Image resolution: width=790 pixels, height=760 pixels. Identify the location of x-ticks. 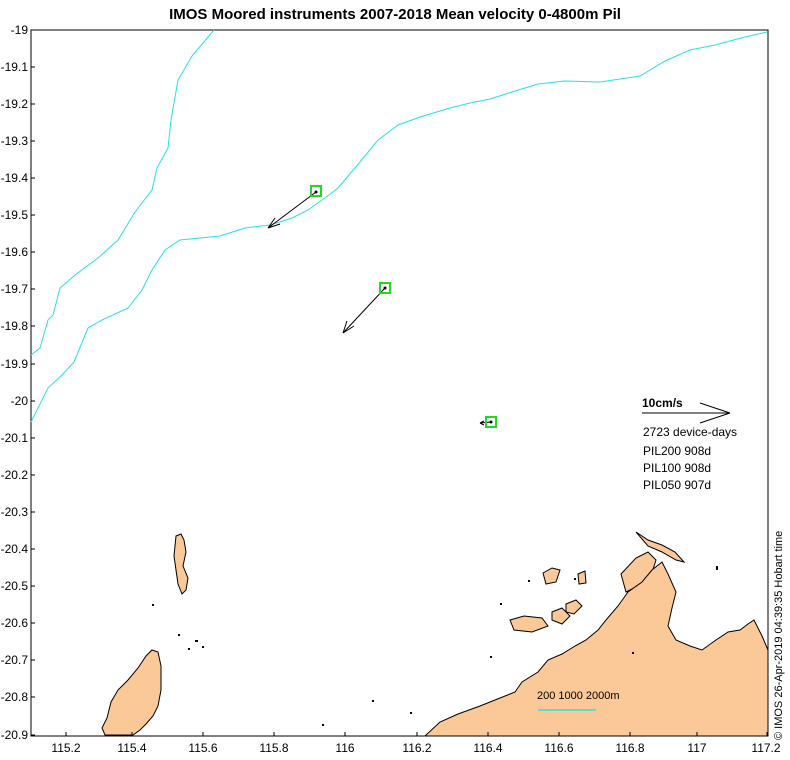
(416, 734).